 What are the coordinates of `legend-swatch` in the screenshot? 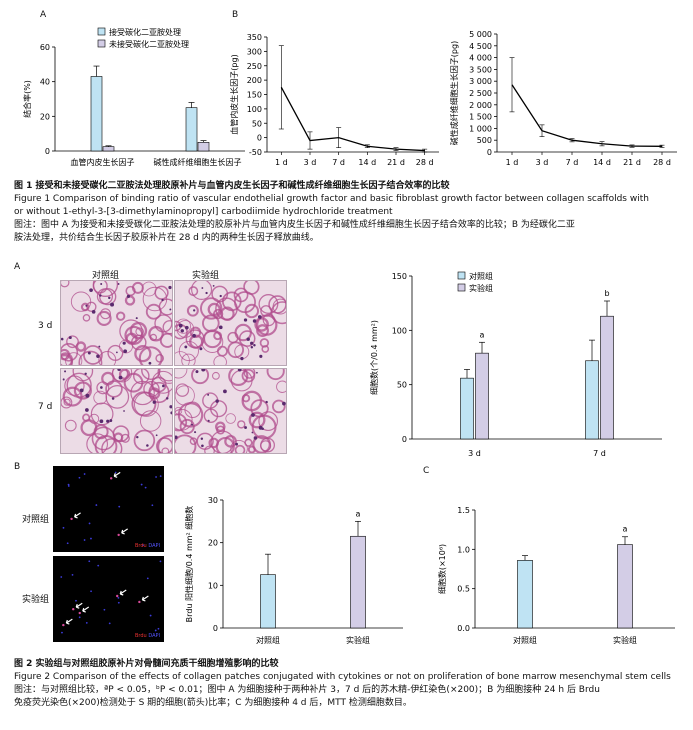 It's located at (101, 43).